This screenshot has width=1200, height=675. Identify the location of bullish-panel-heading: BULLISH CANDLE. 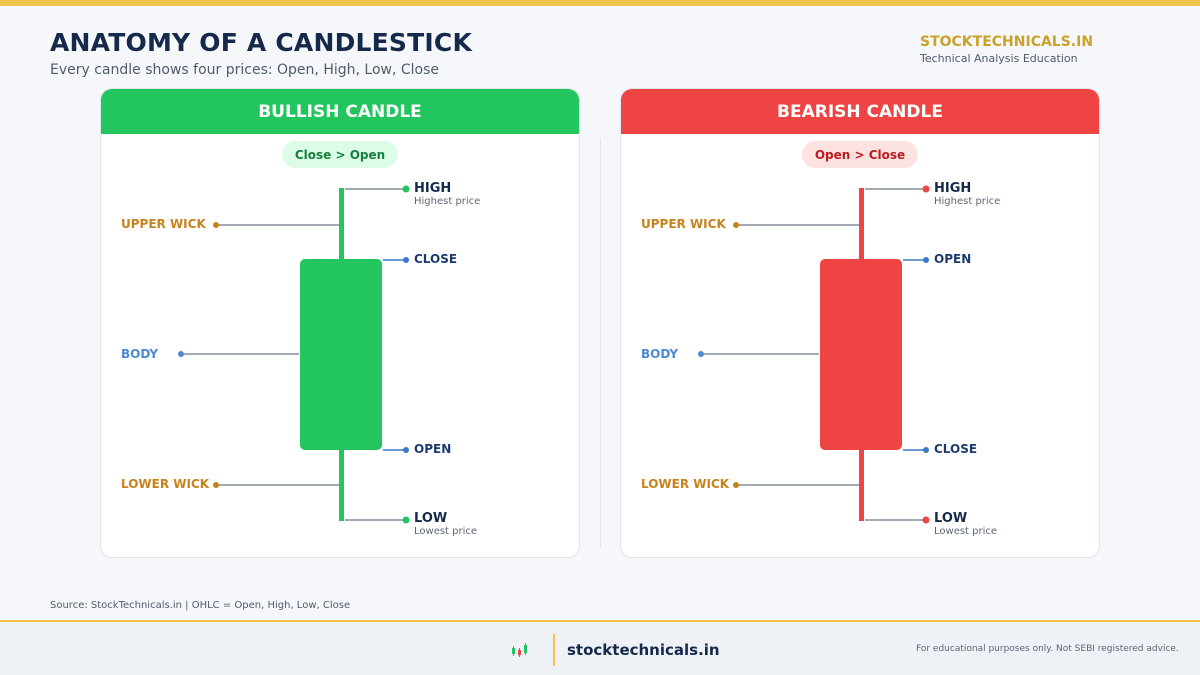
(340, 111).